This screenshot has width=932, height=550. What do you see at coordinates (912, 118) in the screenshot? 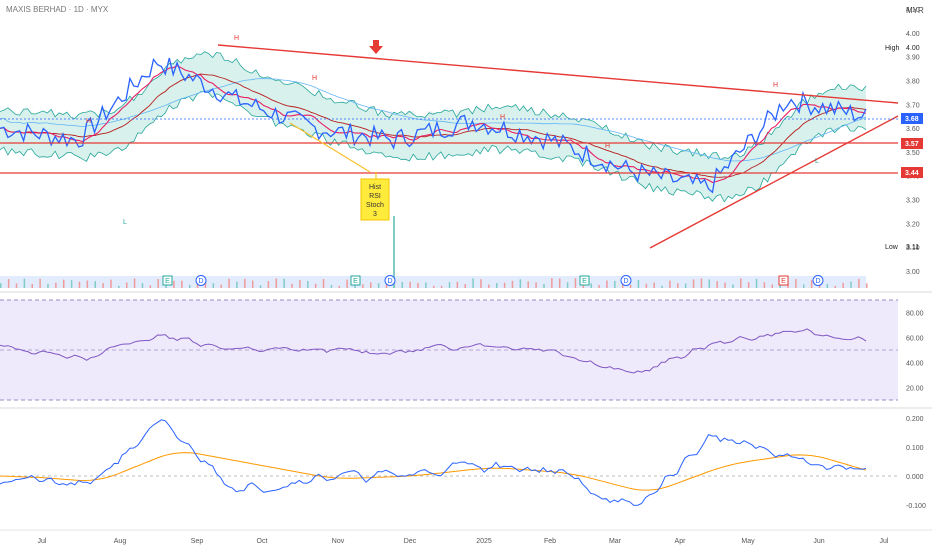
I see `last-price-flag` at bounding box center [912, 118].